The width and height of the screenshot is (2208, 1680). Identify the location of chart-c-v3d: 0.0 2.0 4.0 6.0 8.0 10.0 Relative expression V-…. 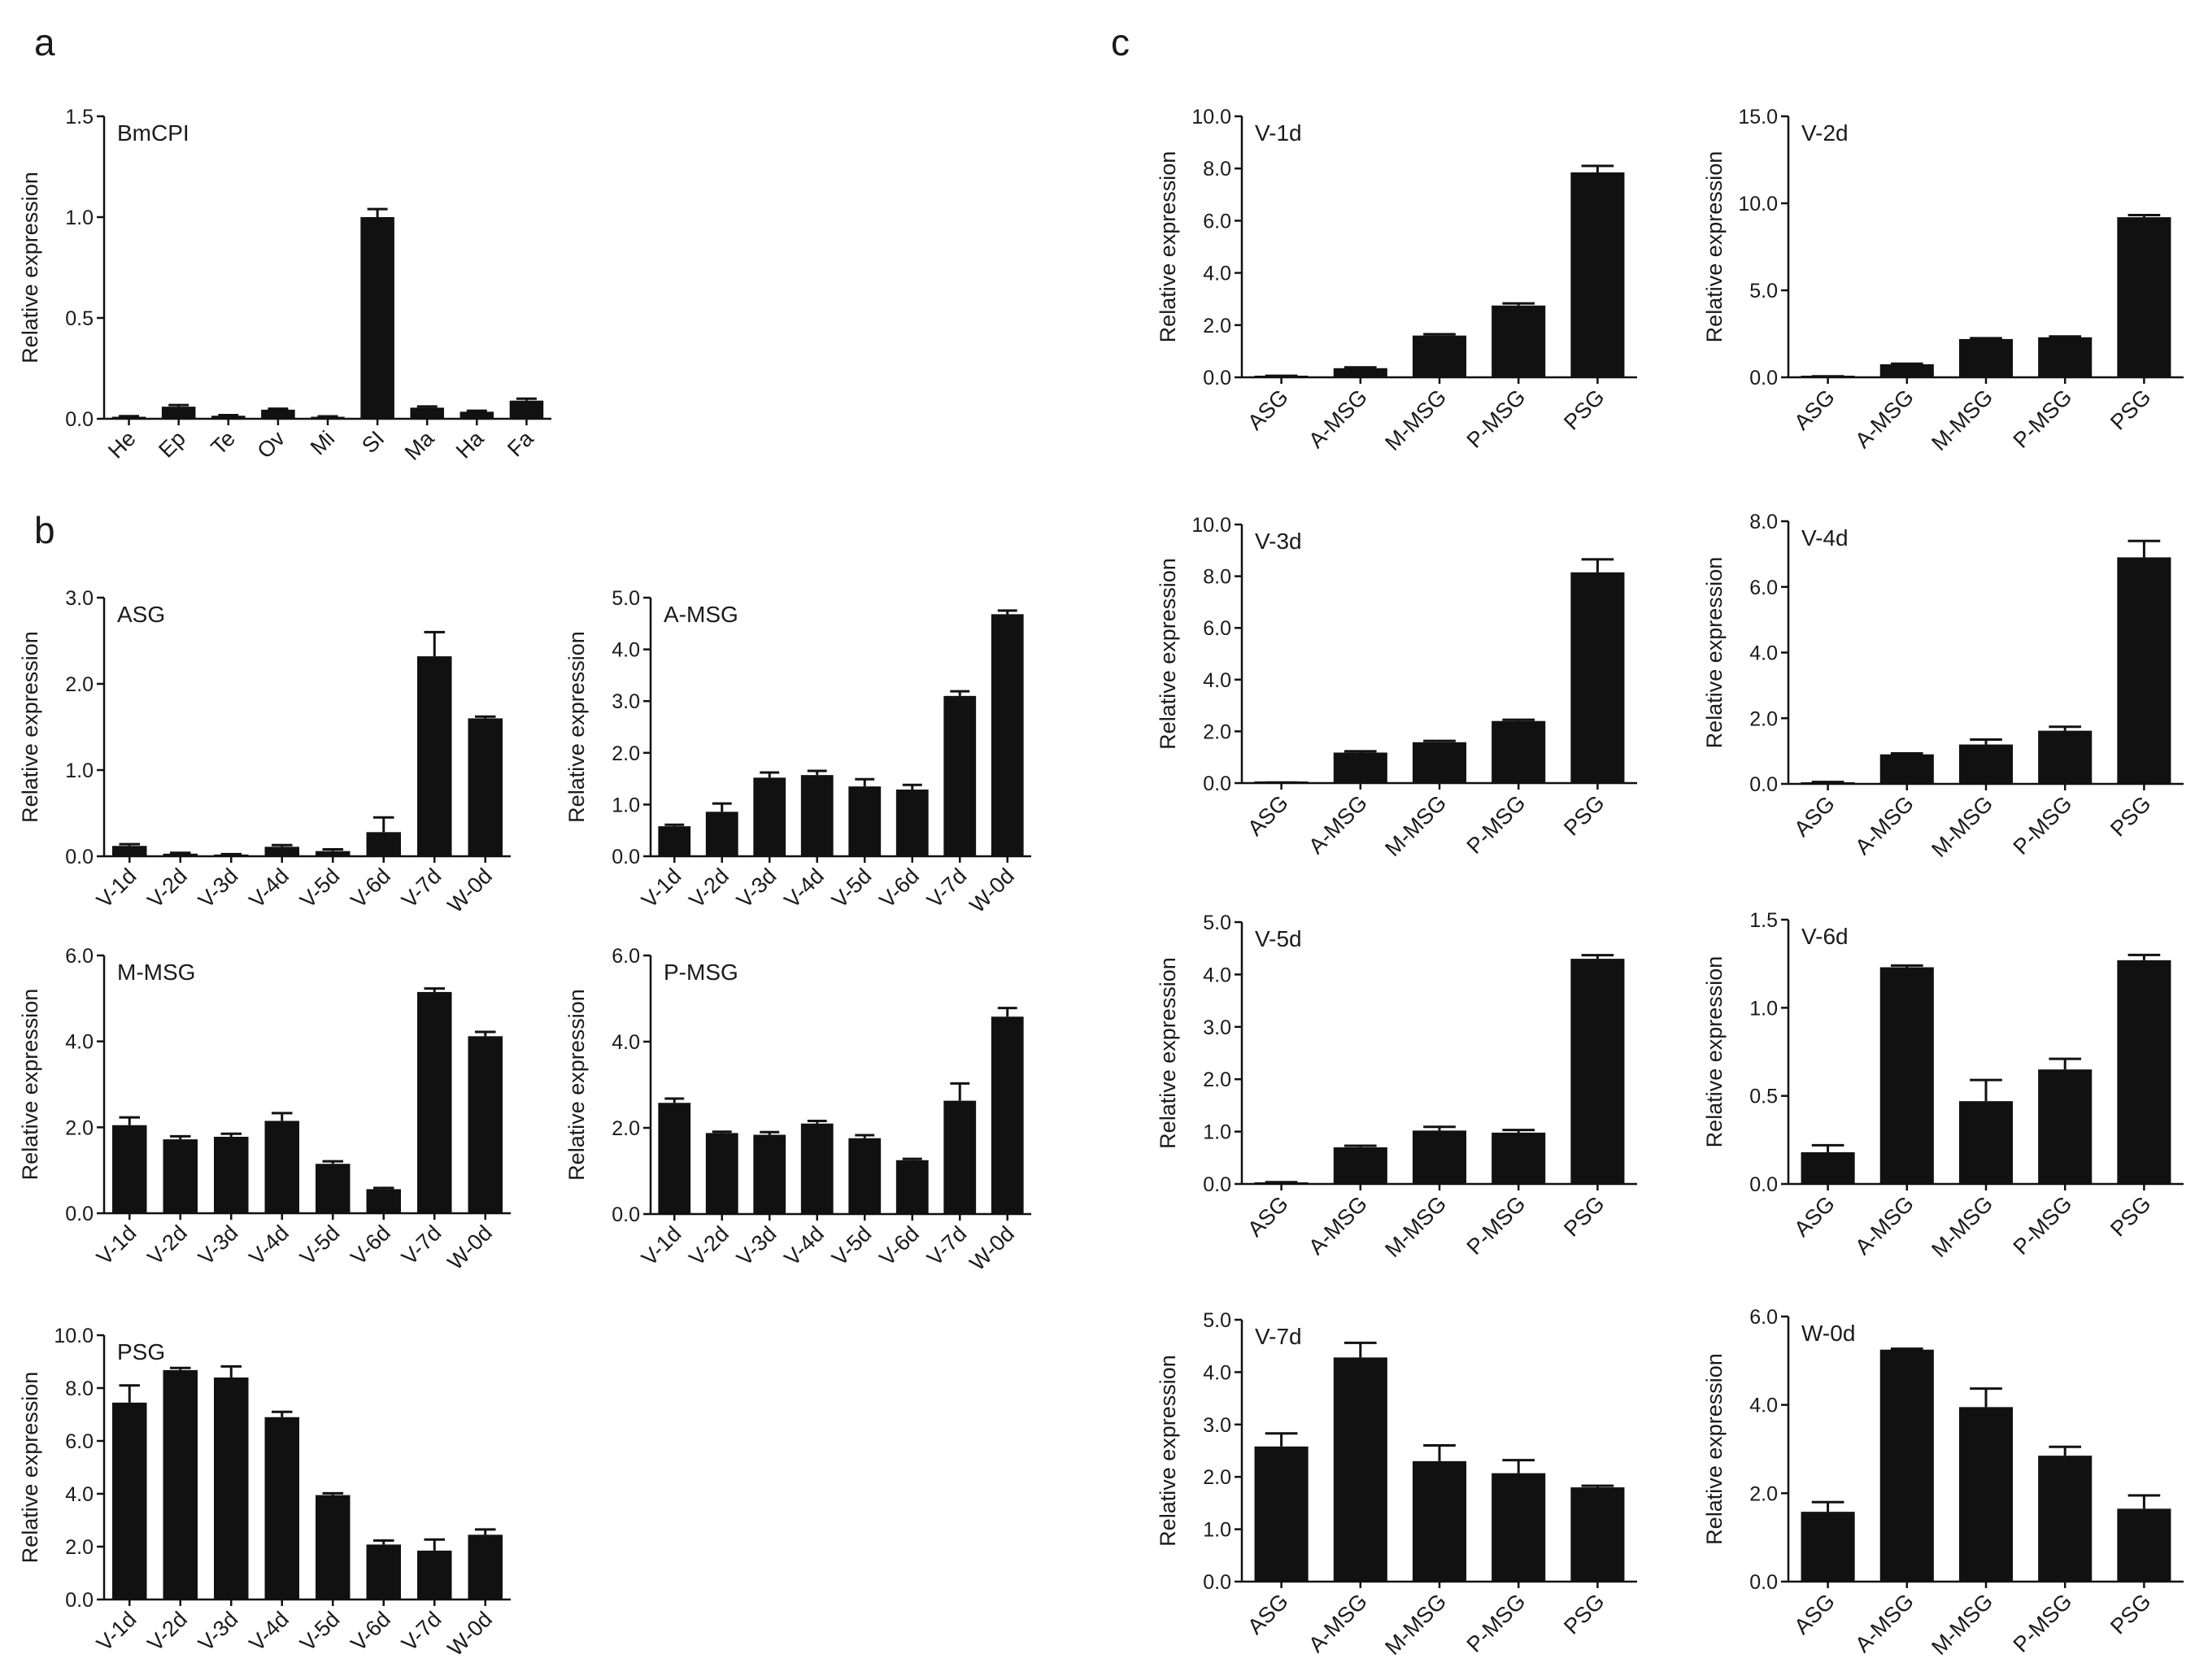
(1397, 687).